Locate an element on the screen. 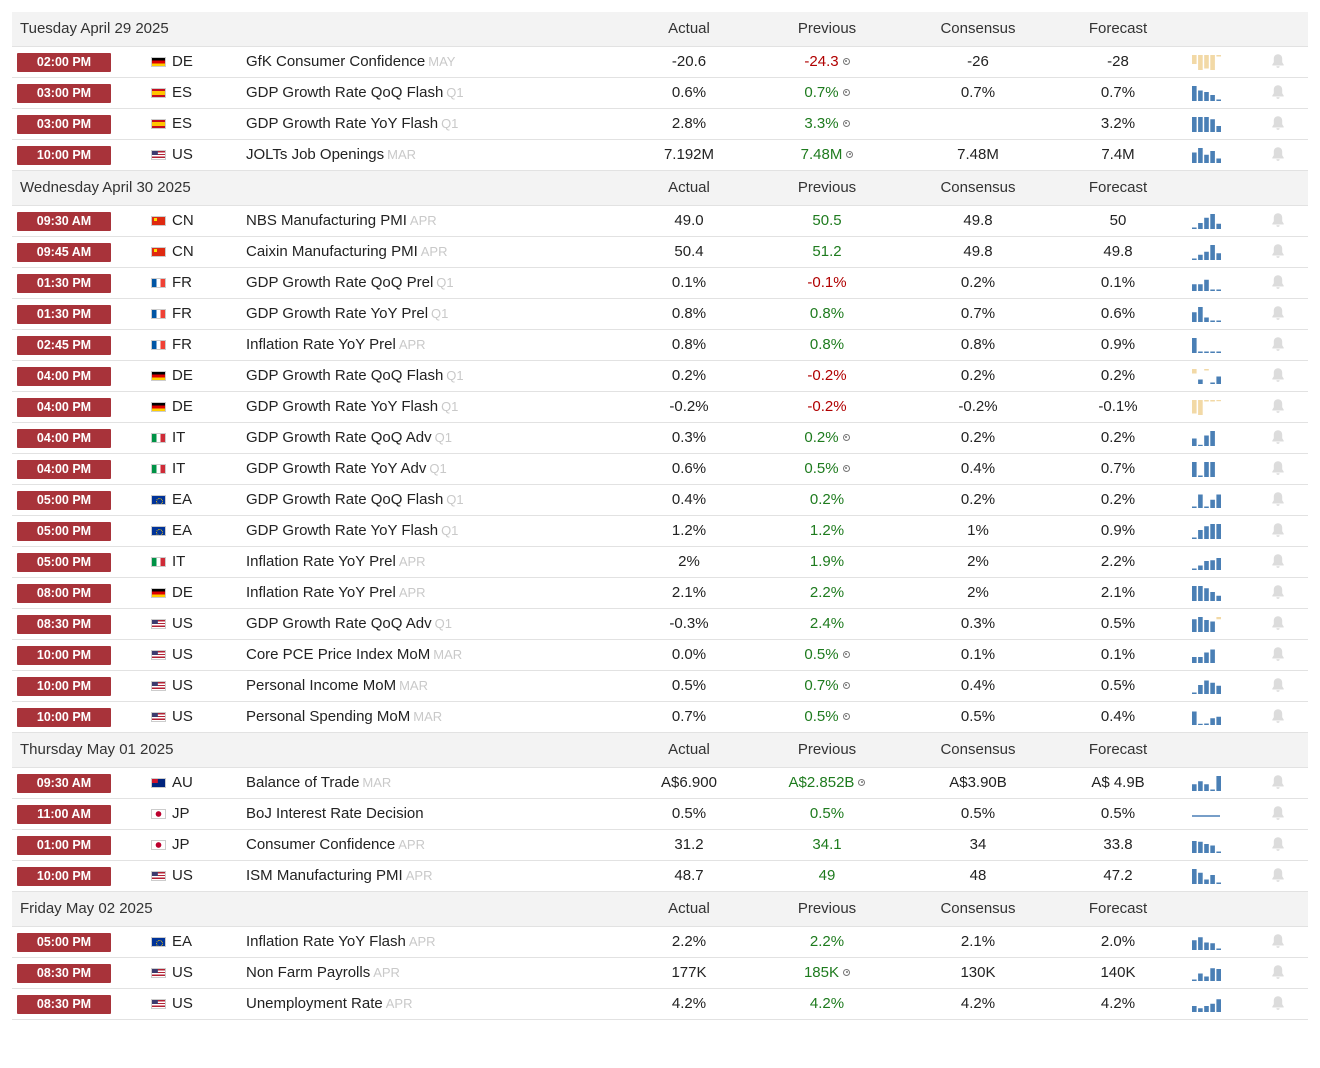 Image resolution: width=1320 pixels, height=1068 pixels. event-title: Personal Income MoM MAR is located at coordinates (337, 686).